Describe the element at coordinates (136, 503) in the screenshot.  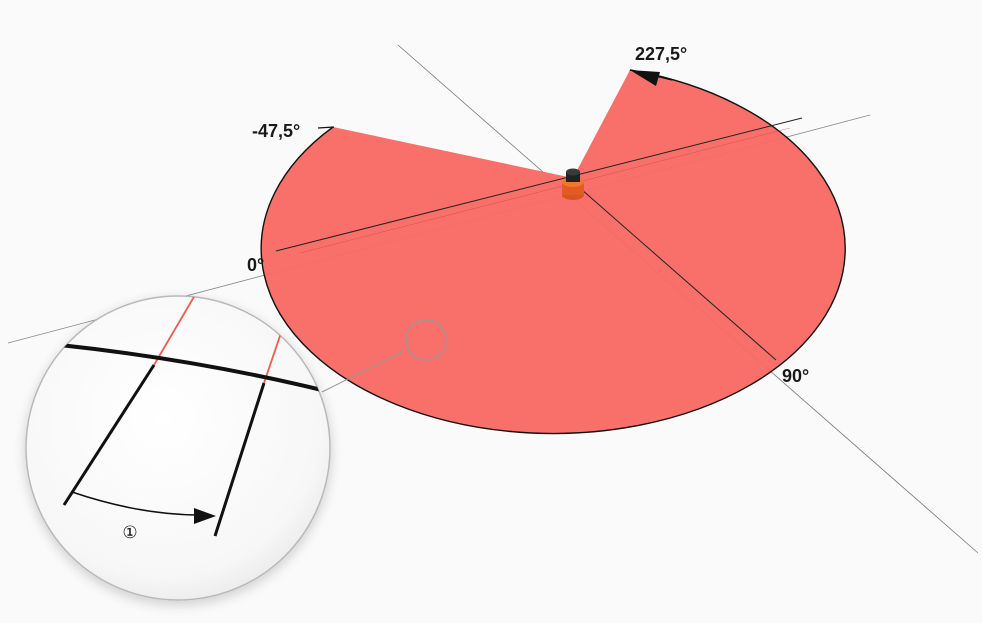
I see `resolution-arc` at that location.